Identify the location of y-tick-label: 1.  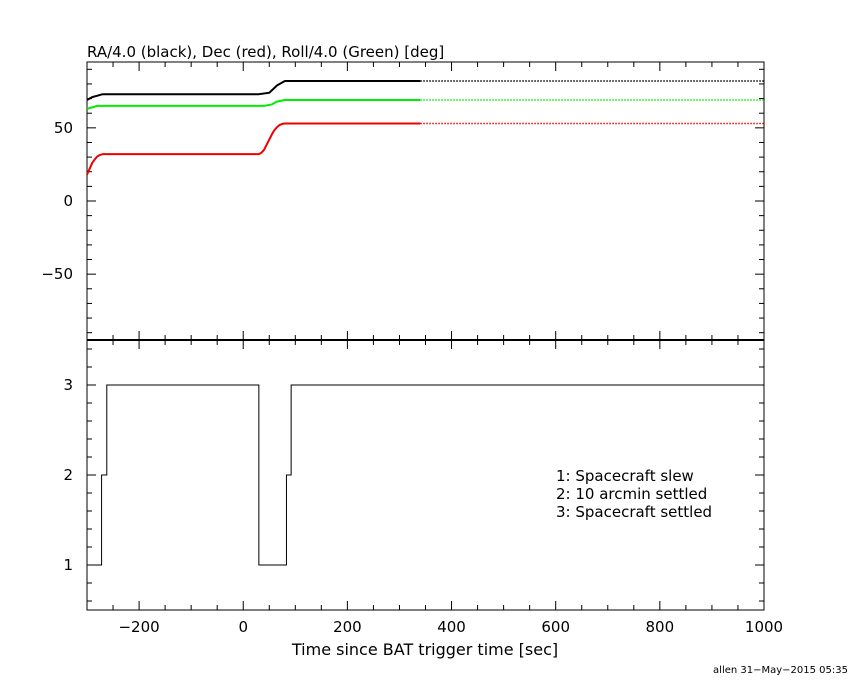
(68, 565).